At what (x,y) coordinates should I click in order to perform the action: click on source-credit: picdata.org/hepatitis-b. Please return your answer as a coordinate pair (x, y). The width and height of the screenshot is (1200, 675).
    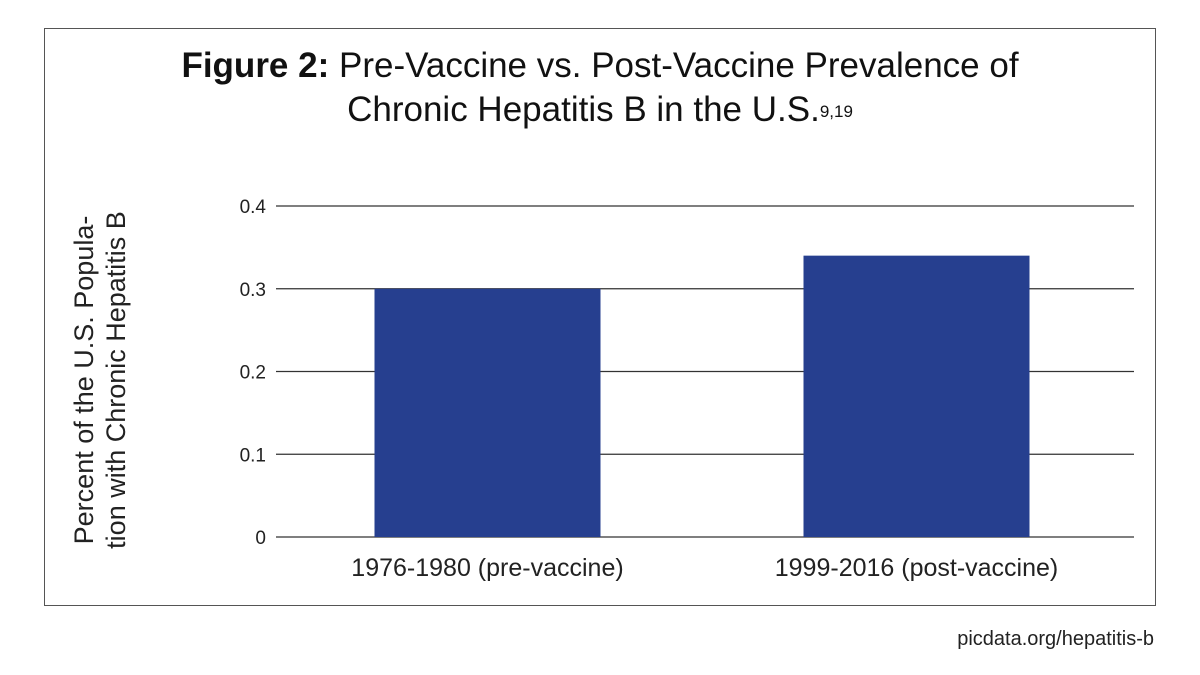
    Looking at the image, I should click on (1055, 639).